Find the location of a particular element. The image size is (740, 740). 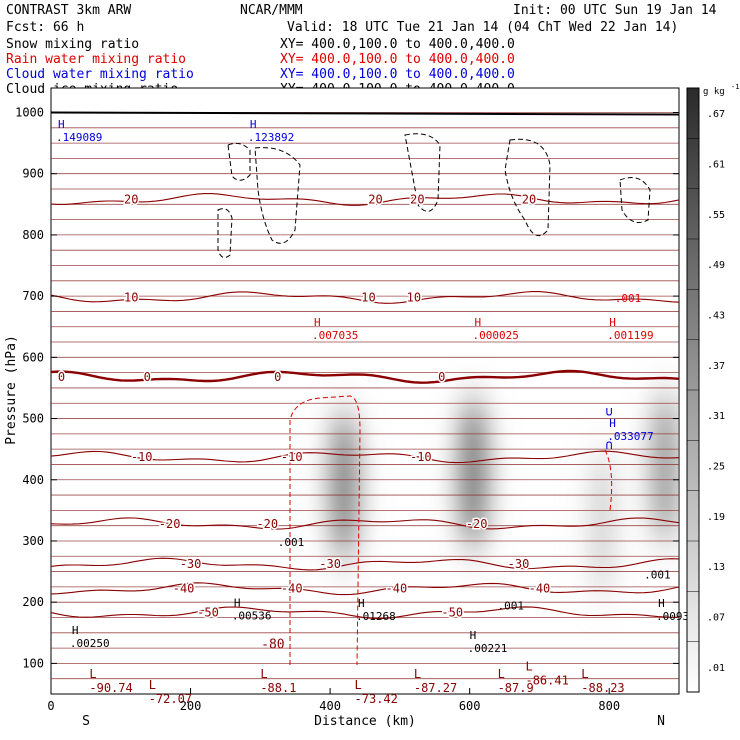

header-fcst: Fcst: 66 h is located at coordinates (45, 27).